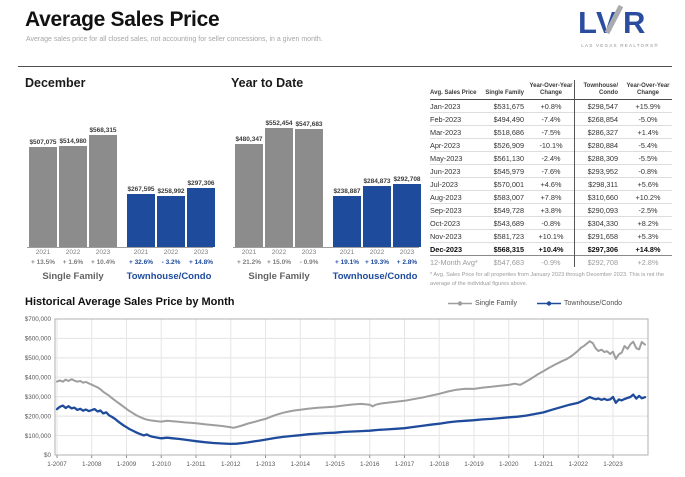 The width and height of the screenshot is (685, 477). I want to click on cell-value: +8.2%, so click(648, 223).